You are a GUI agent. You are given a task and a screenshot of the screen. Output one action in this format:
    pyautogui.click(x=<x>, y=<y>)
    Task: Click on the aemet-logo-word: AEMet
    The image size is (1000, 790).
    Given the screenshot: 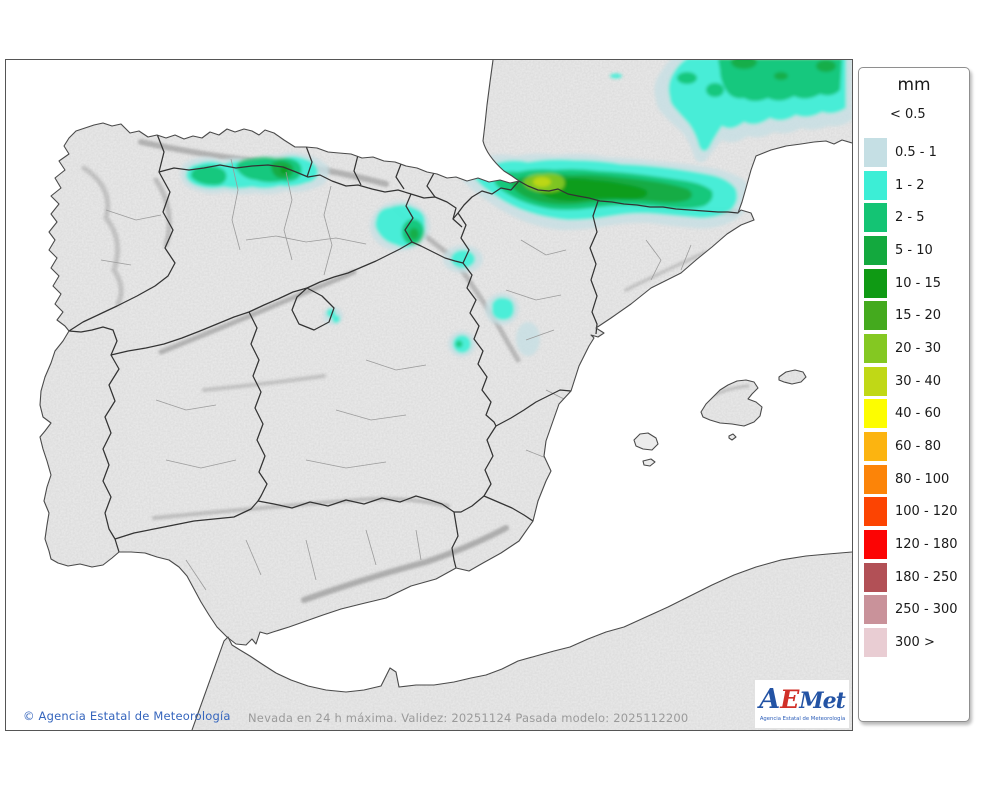 What is the action you would take?
    pyautogui.click(x=802, y=699)
    